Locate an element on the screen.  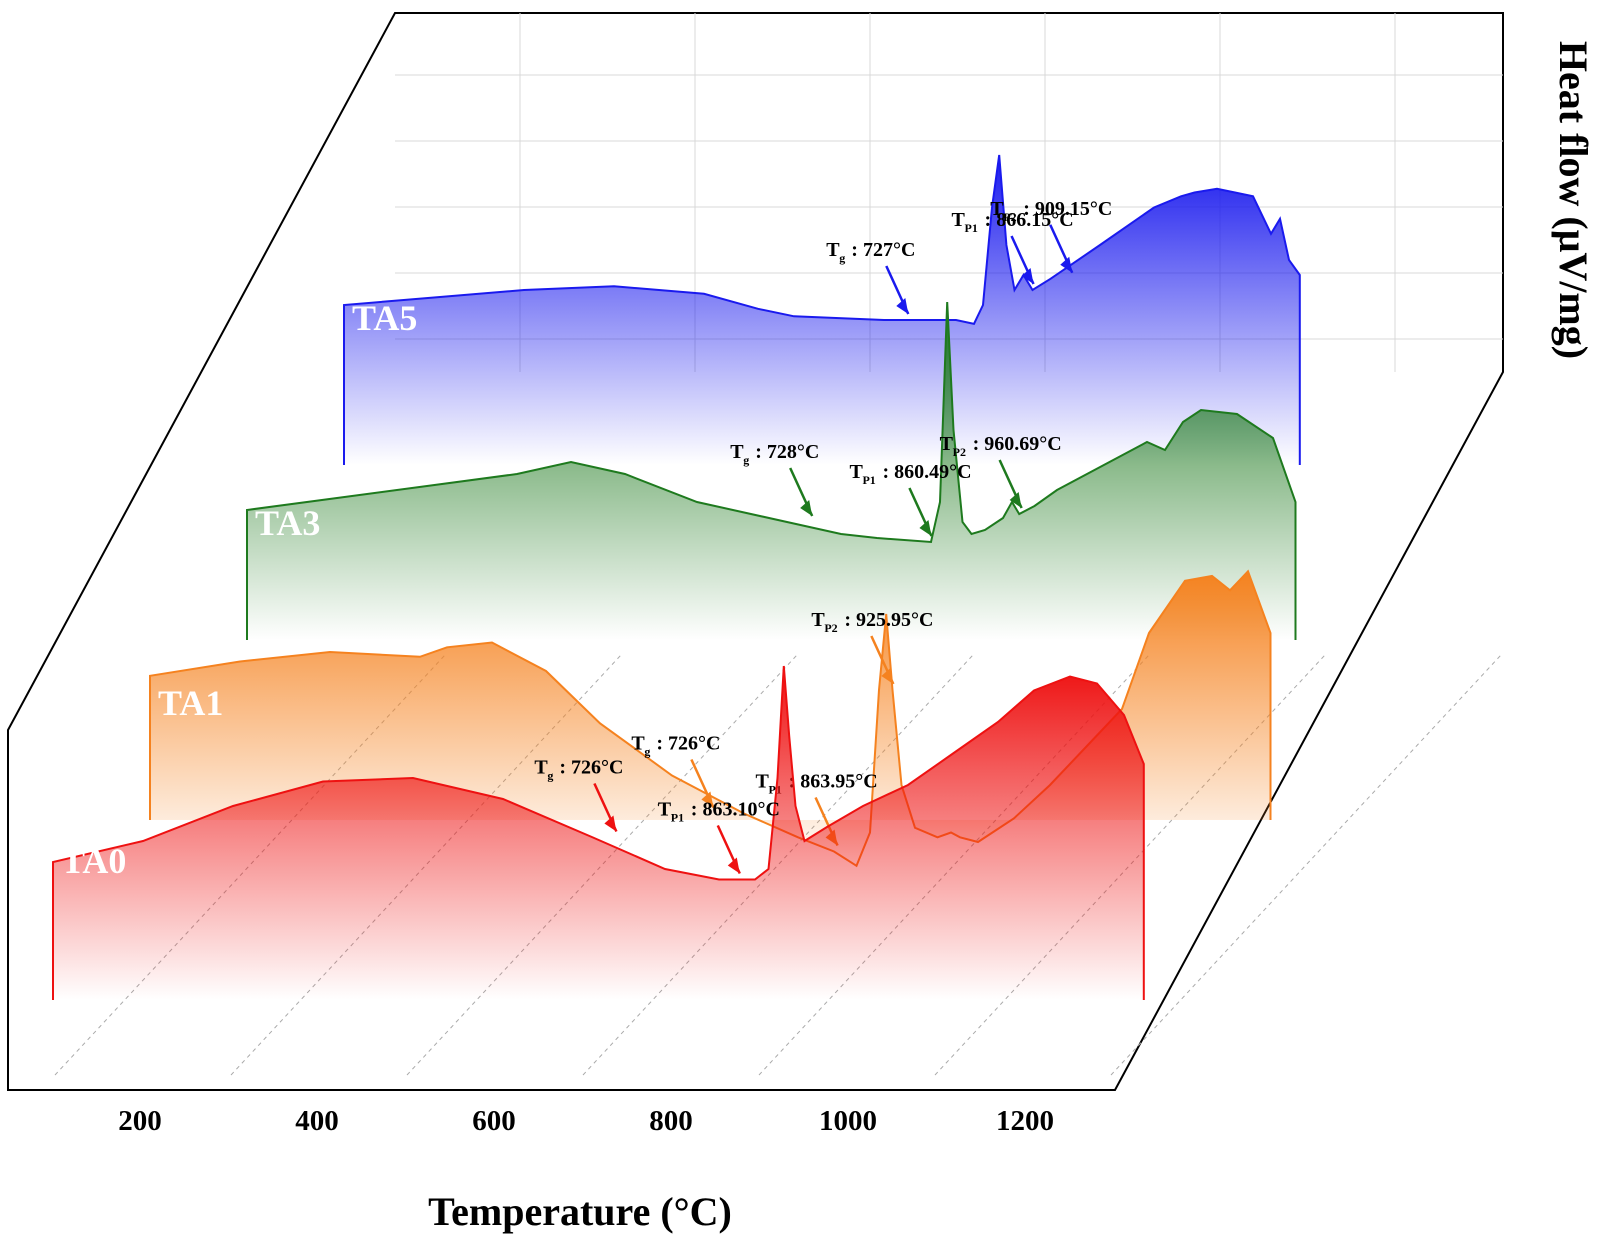
annotation-value: : 727°C is located at coordinates (883, 250).